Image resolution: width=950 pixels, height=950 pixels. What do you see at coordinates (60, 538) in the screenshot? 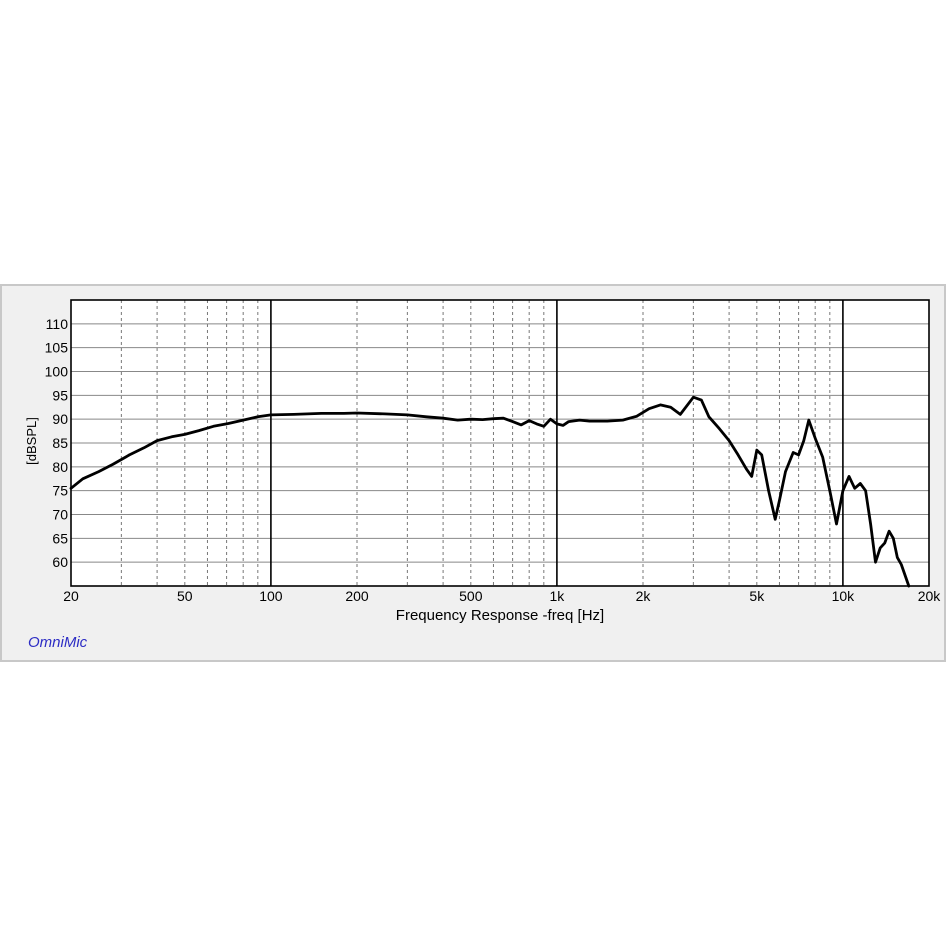
I see `y-tick-label: 65` at bounding box center [60, 538].